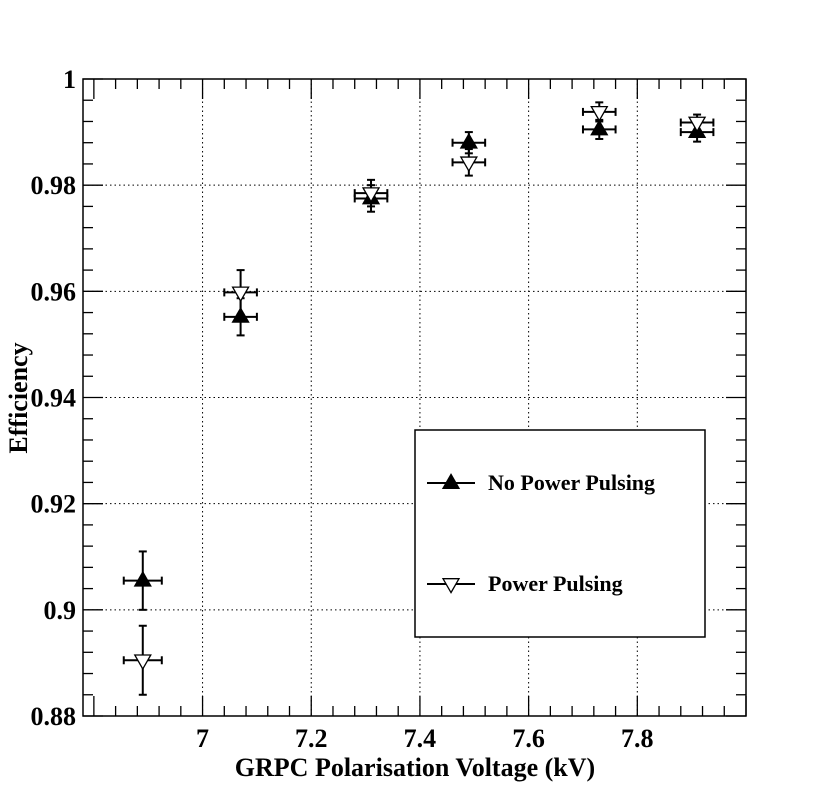  I want to click on y-tick-label-3: 0.94, so click(54, 398).